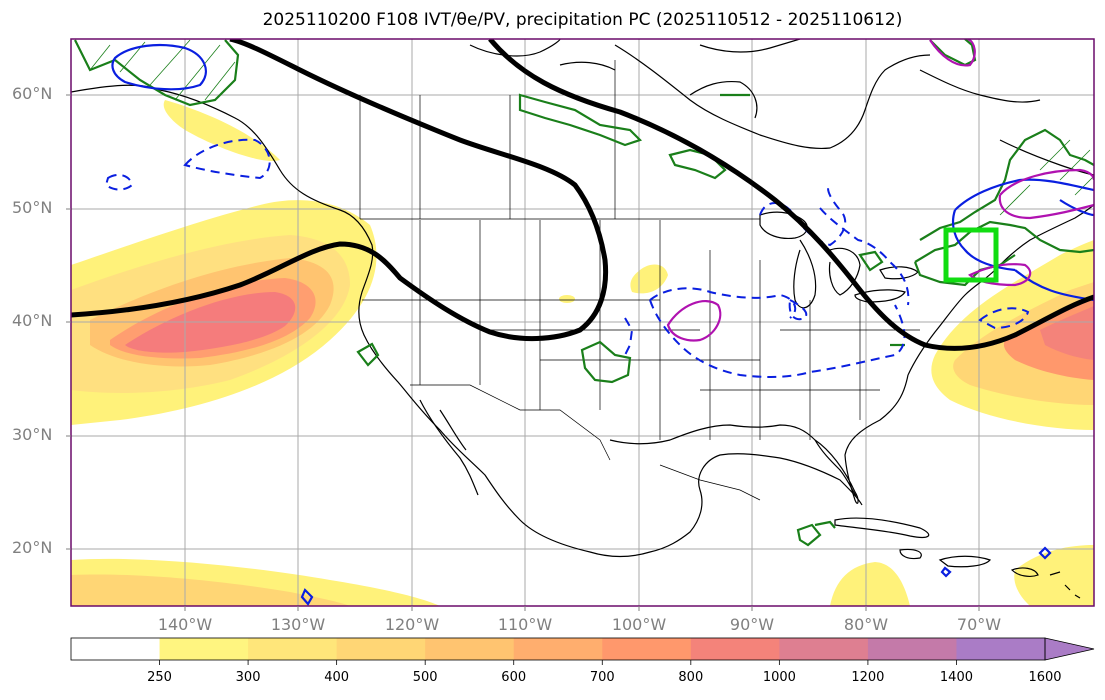  I want to click on colorbar-level-label: 700, so click(602, 677).